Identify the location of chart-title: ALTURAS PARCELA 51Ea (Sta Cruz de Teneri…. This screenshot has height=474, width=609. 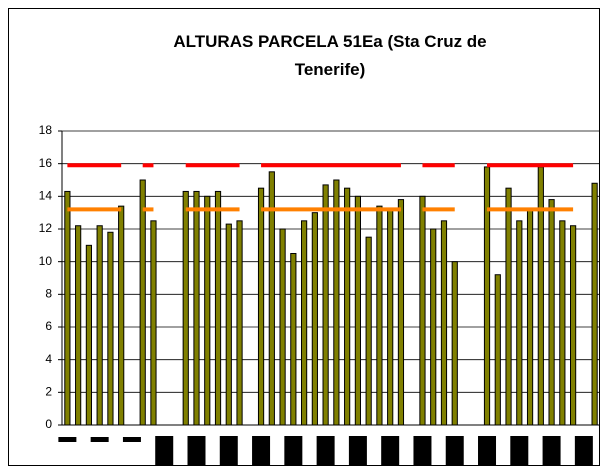
(330, 55).